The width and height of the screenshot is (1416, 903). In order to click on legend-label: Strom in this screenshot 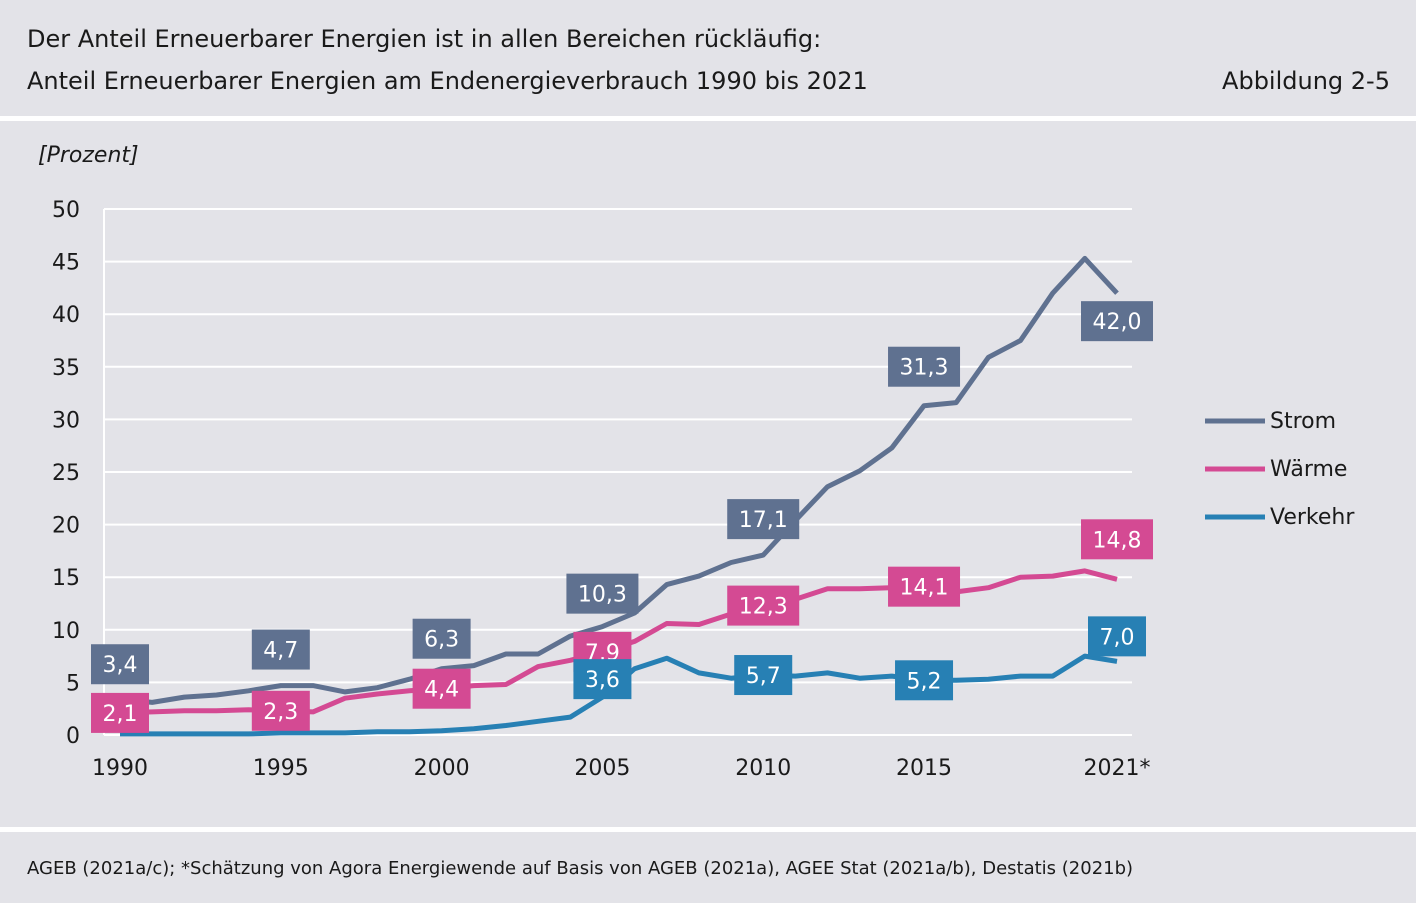, I will do `click(1303, 421)`.